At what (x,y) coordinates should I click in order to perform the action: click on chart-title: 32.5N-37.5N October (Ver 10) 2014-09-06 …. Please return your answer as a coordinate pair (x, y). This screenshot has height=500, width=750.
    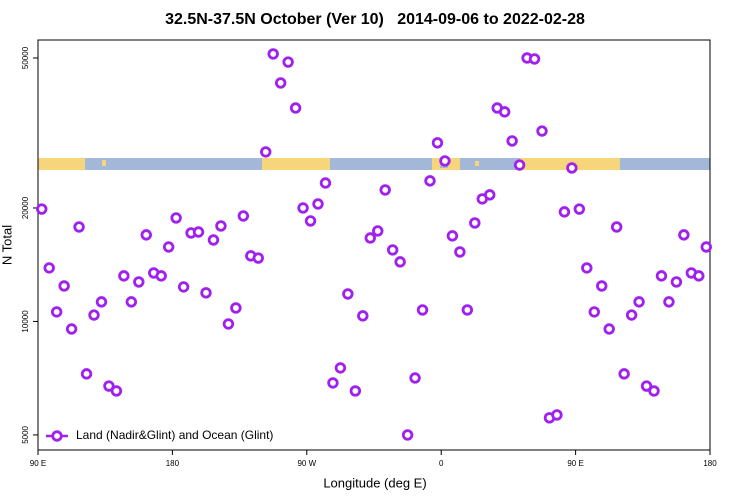
    Looking at the image, I should click on (375, 19).